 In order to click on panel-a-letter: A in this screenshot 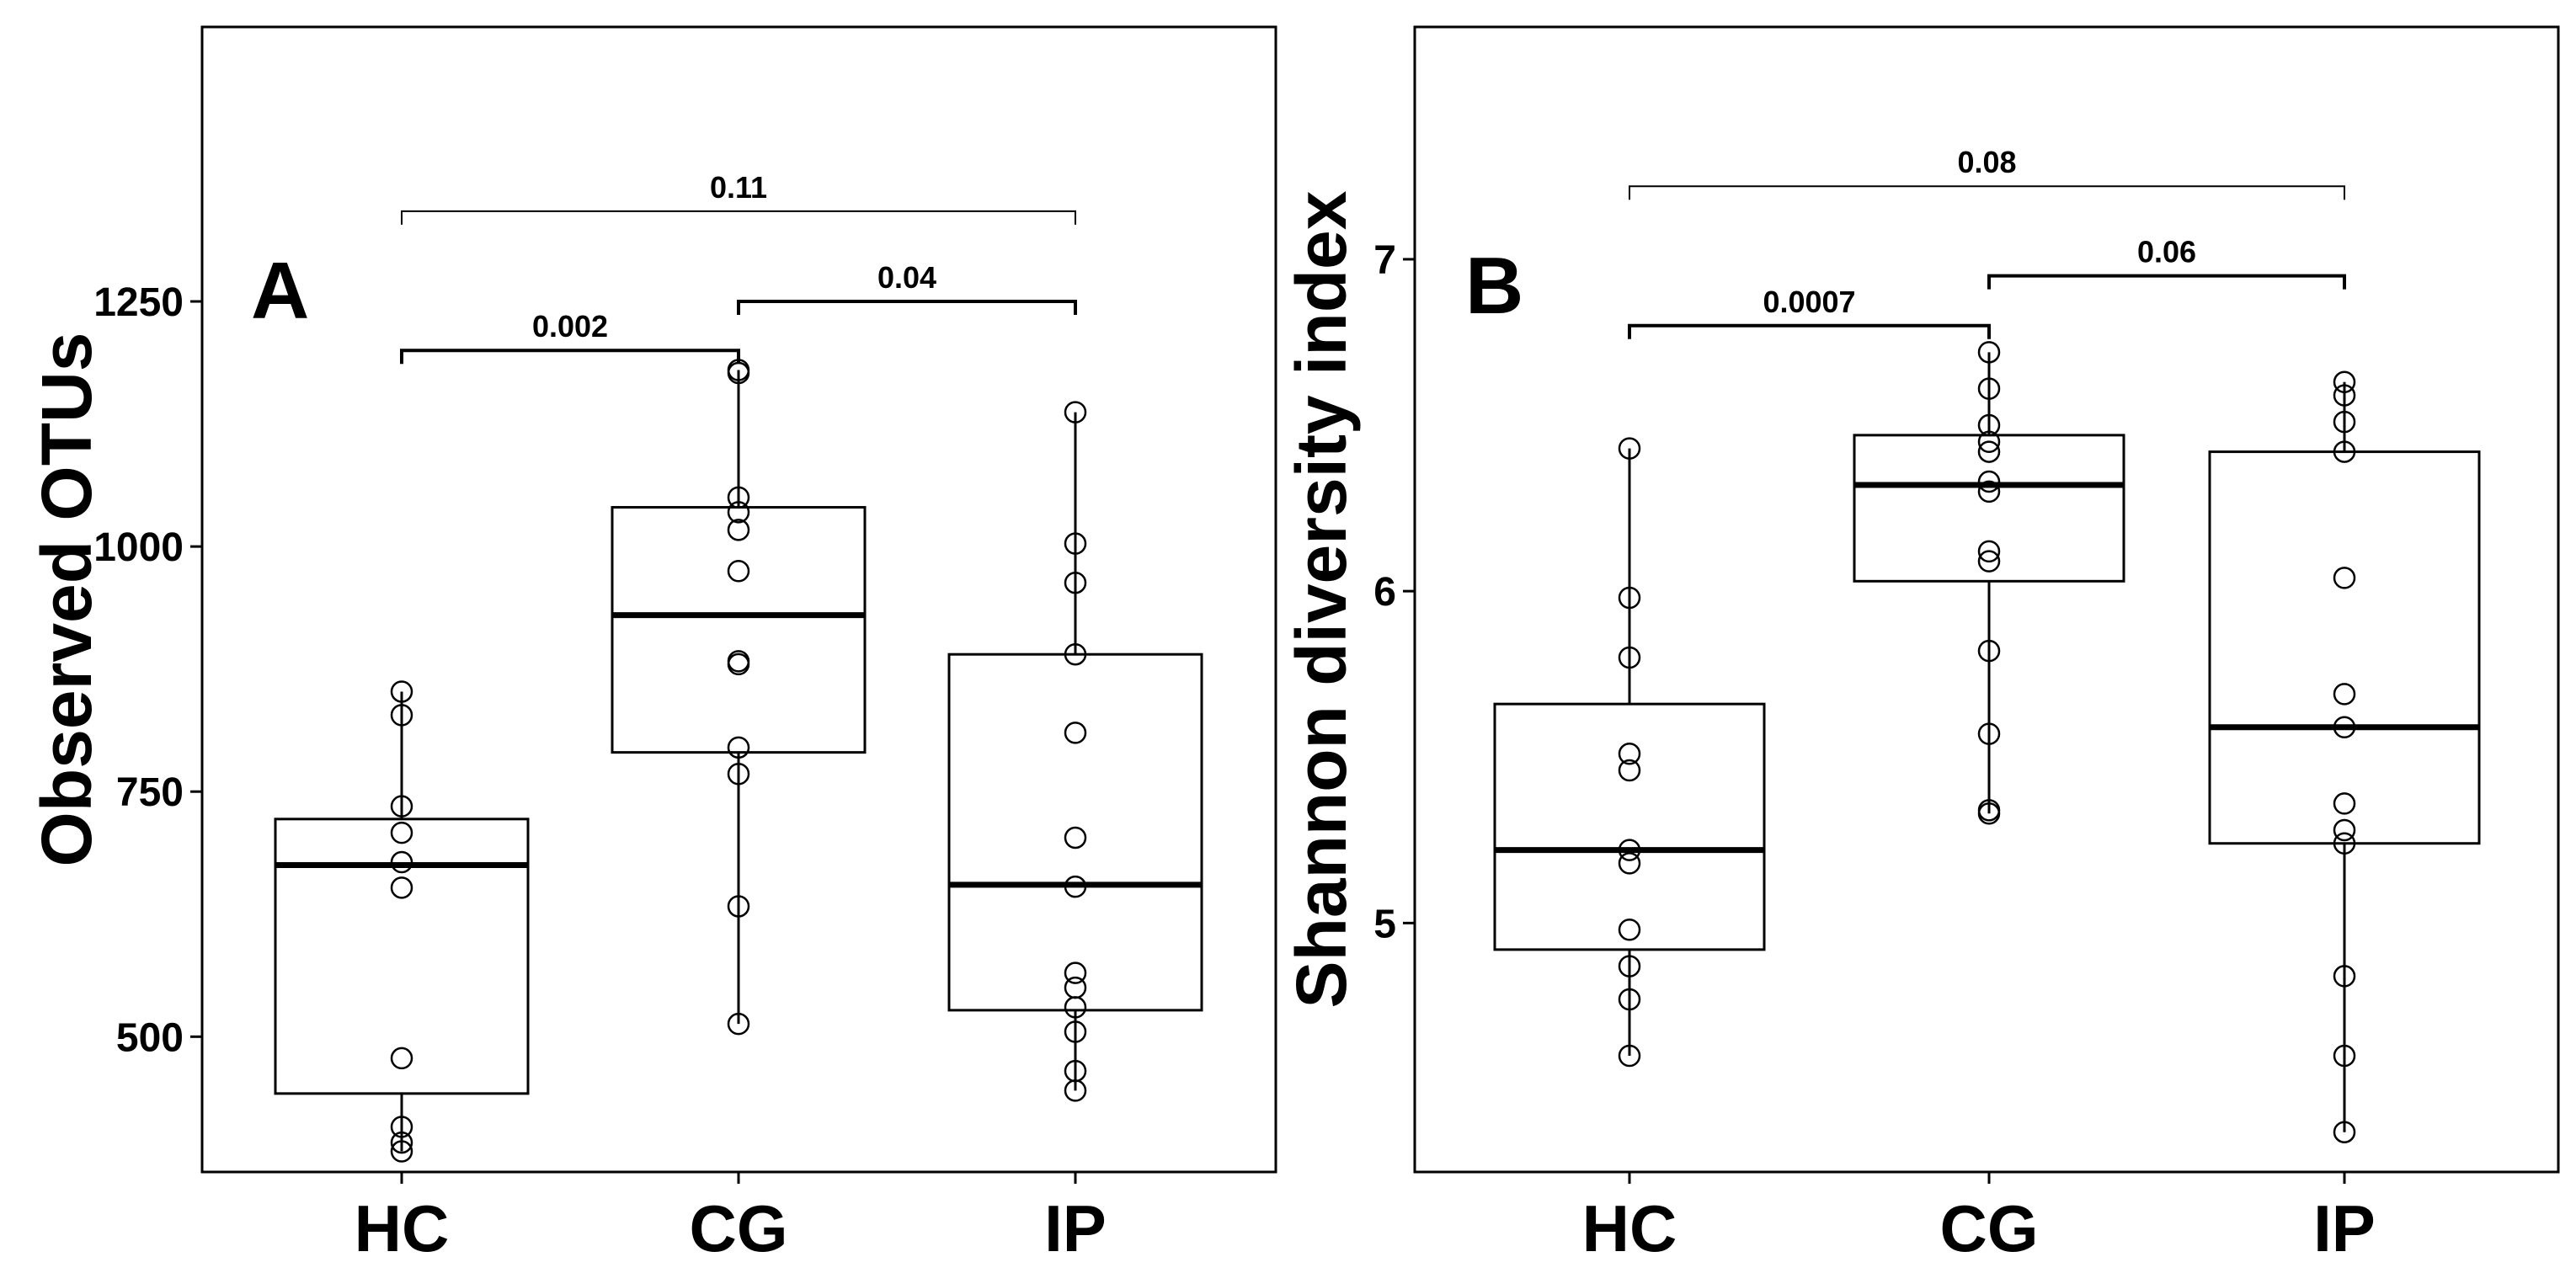, I will do `click(280, 291)`.